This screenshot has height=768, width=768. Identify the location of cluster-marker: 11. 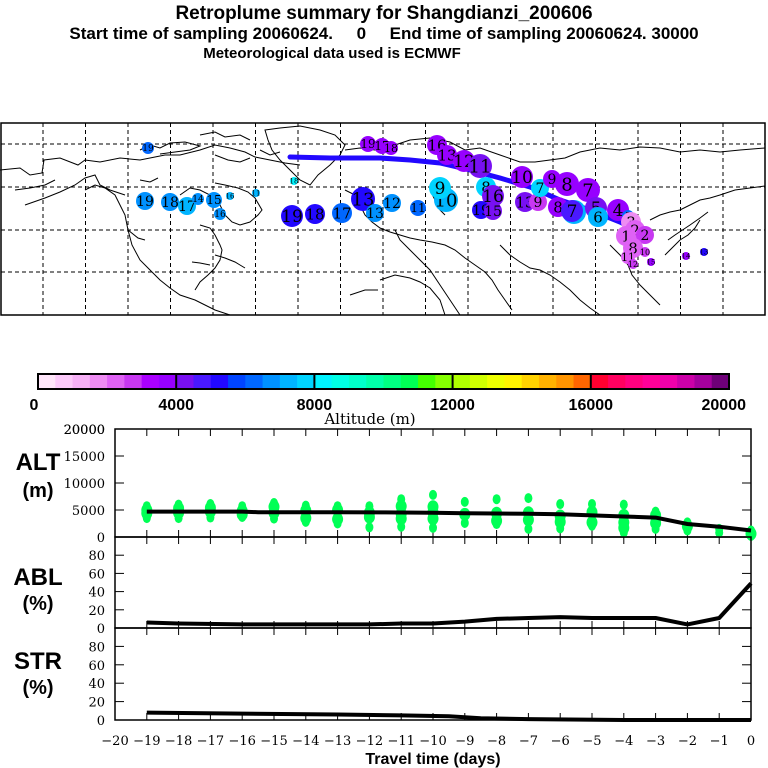
(480, 166).